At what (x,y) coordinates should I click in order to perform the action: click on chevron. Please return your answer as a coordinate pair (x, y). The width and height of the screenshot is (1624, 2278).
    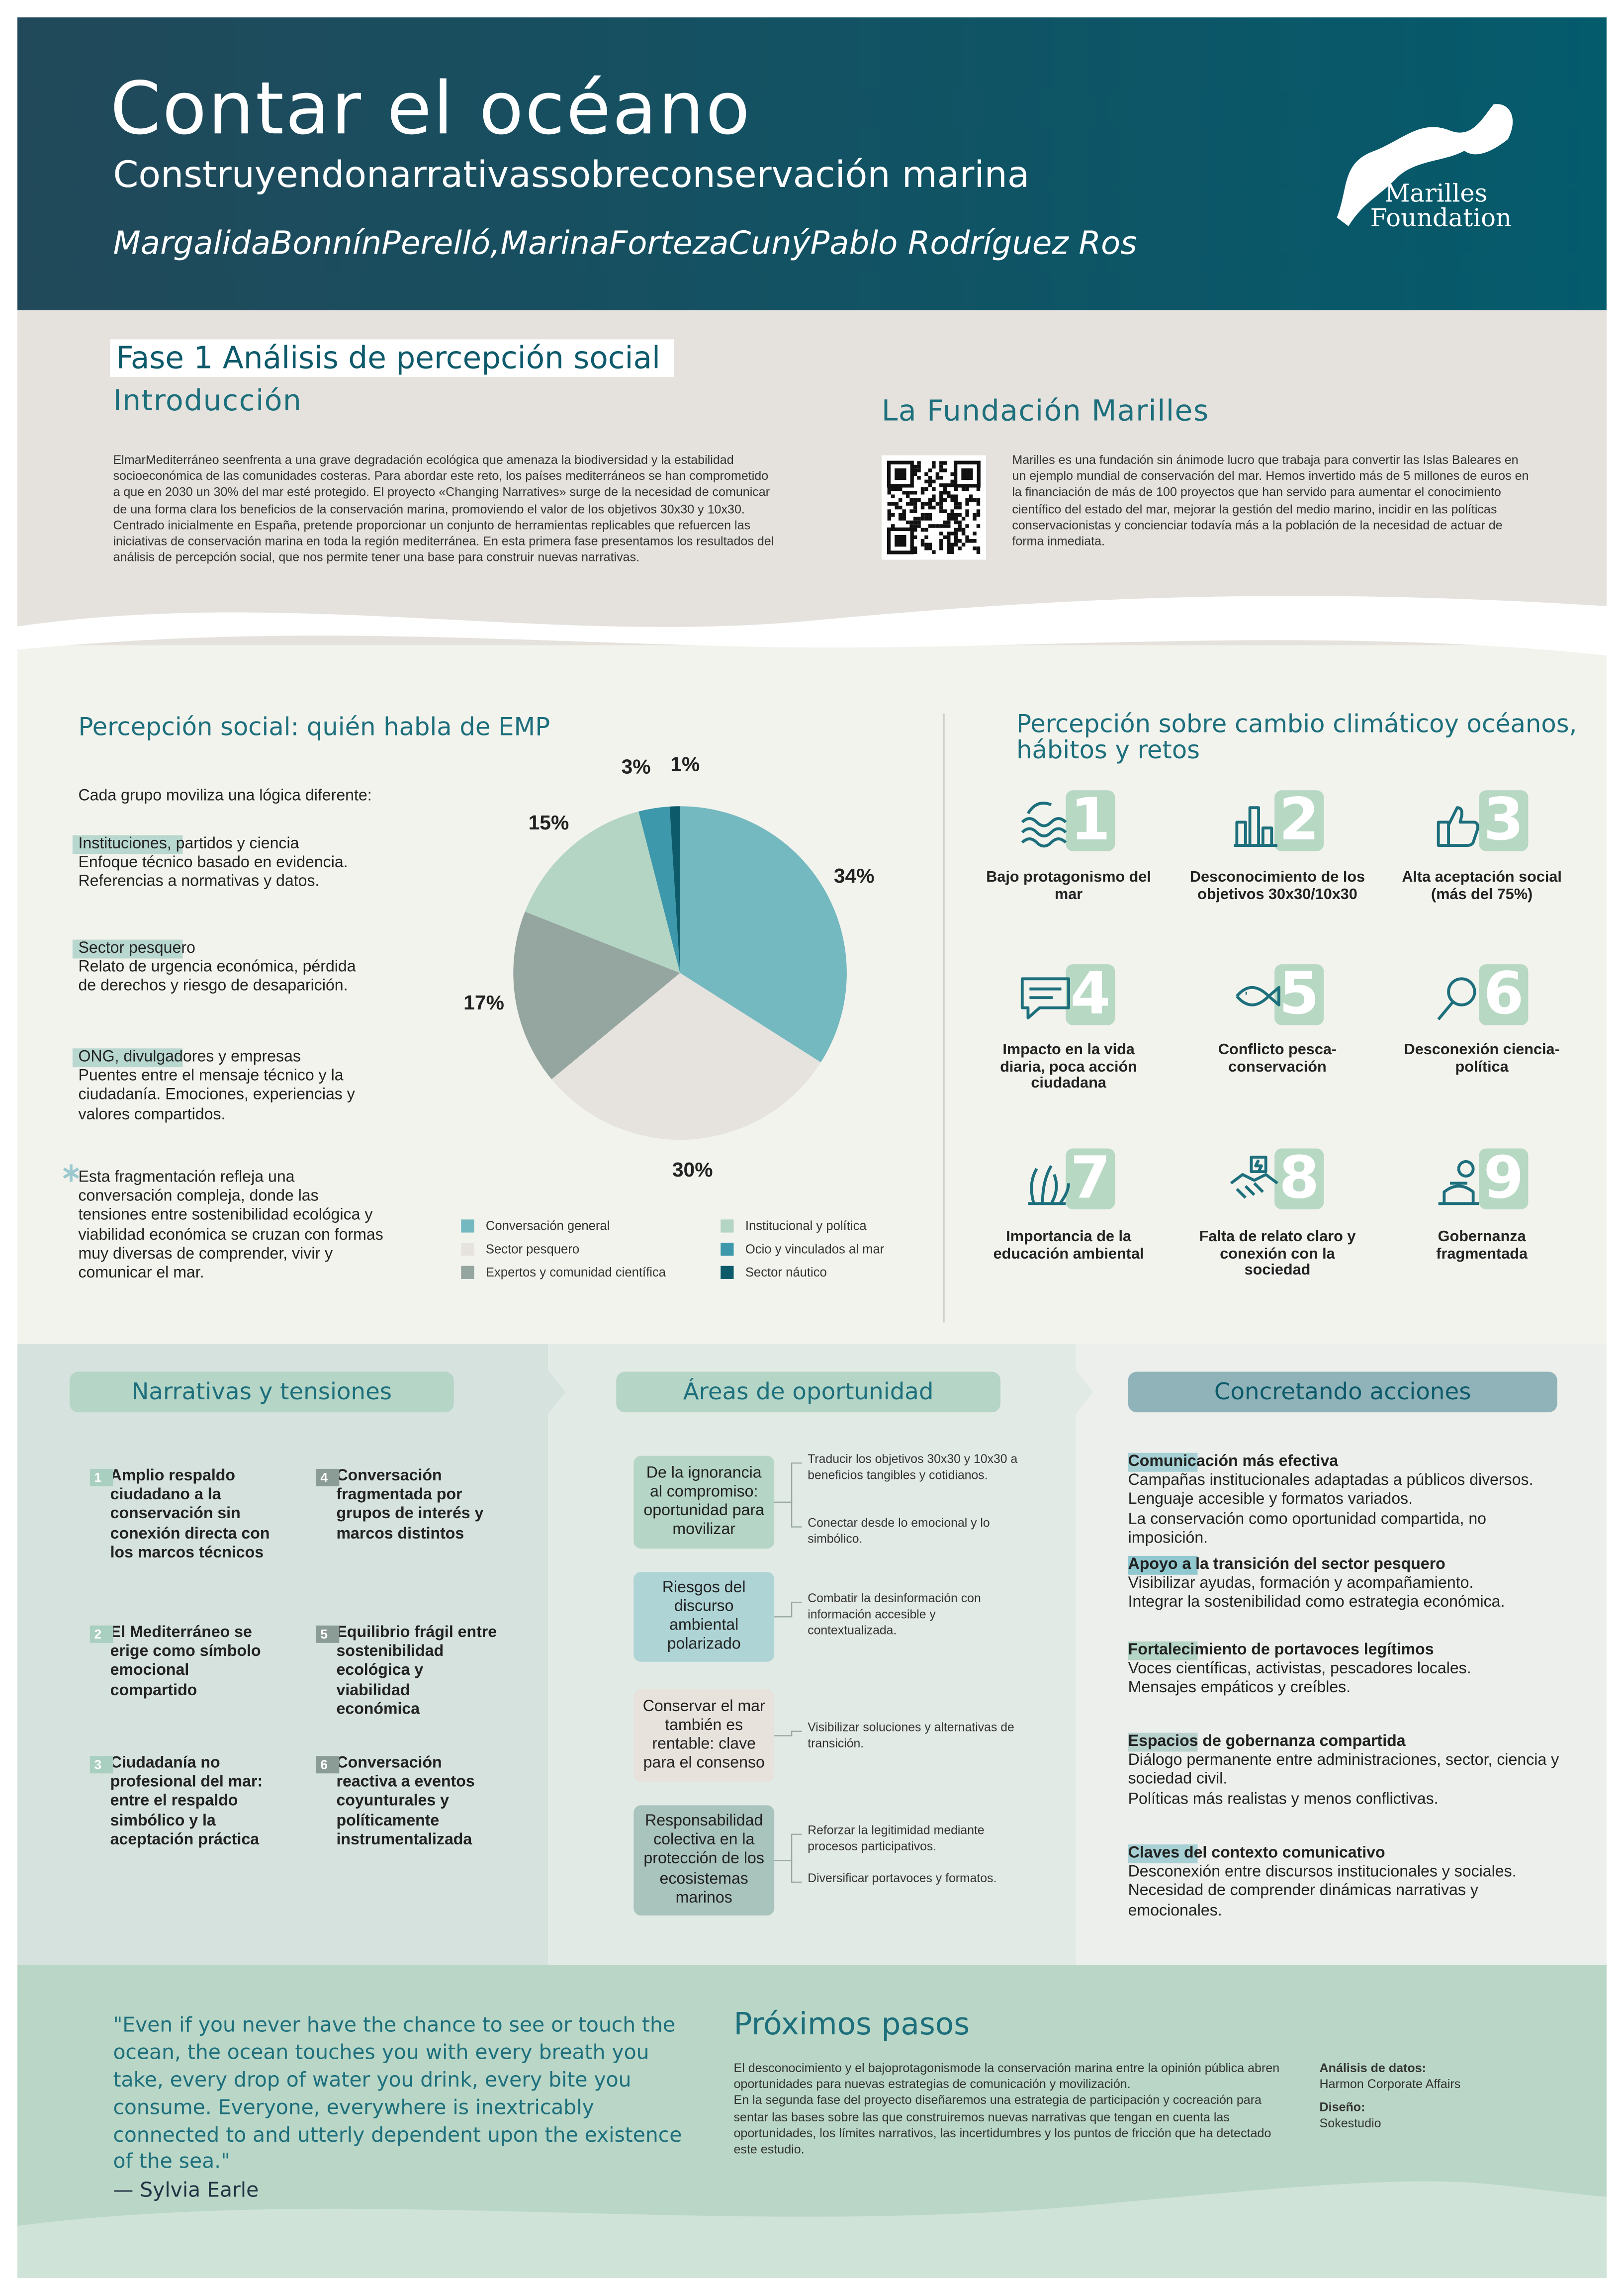
    Looking at the image, I should click on (1084, 1392).